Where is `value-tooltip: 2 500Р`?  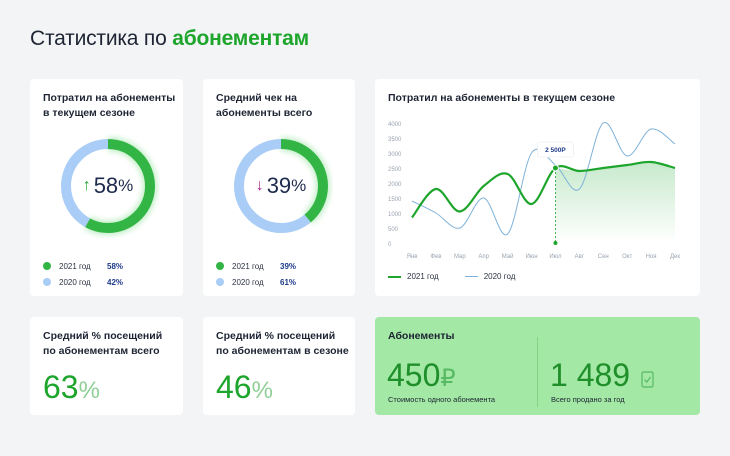
value-tooltip: 2 500Р is located at coordinates (555, 150).